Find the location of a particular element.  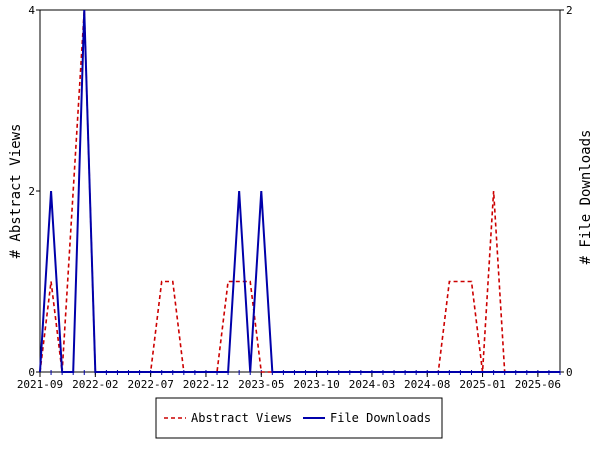

y-left-tick-label: 4 is located at coordinates (31, 10).